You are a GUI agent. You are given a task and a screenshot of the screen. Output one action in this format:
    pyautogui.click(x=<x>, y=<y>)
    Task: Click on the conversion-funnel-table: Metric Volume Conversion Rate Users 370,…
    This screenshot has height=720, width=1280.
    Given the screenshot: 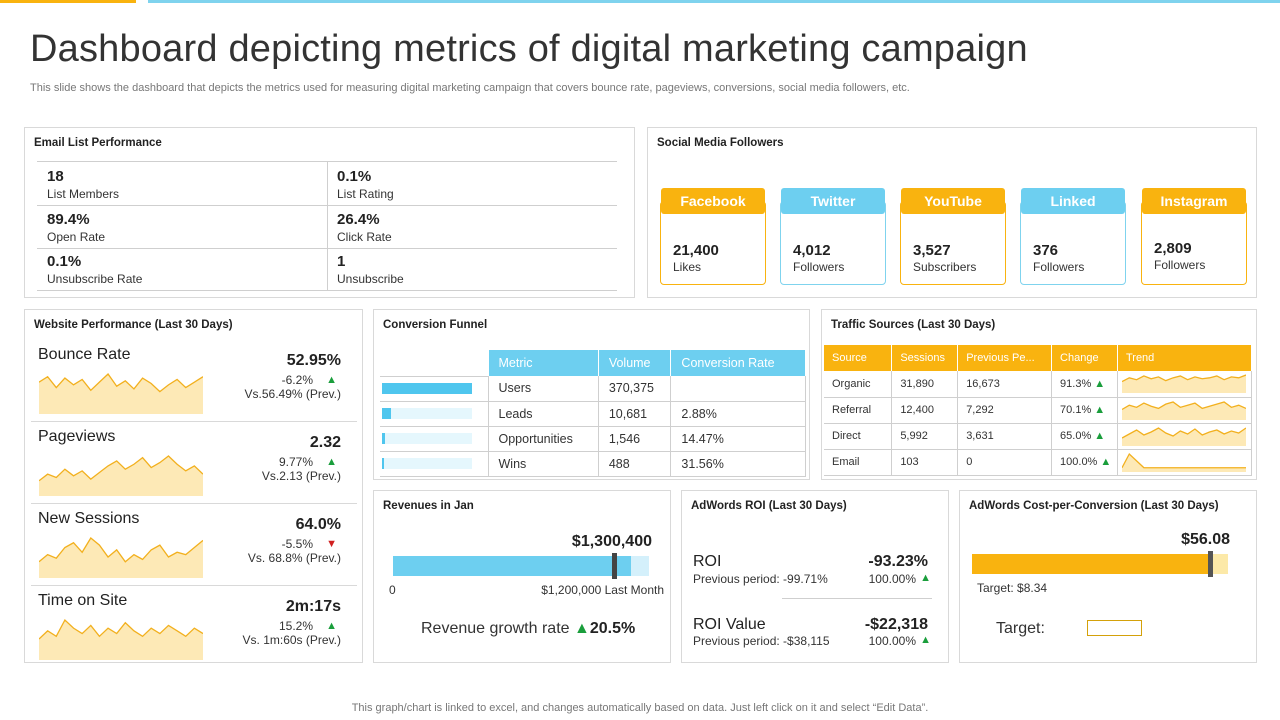 What is the action you would take?
    pyautogui.click(x=593, y=413)
    